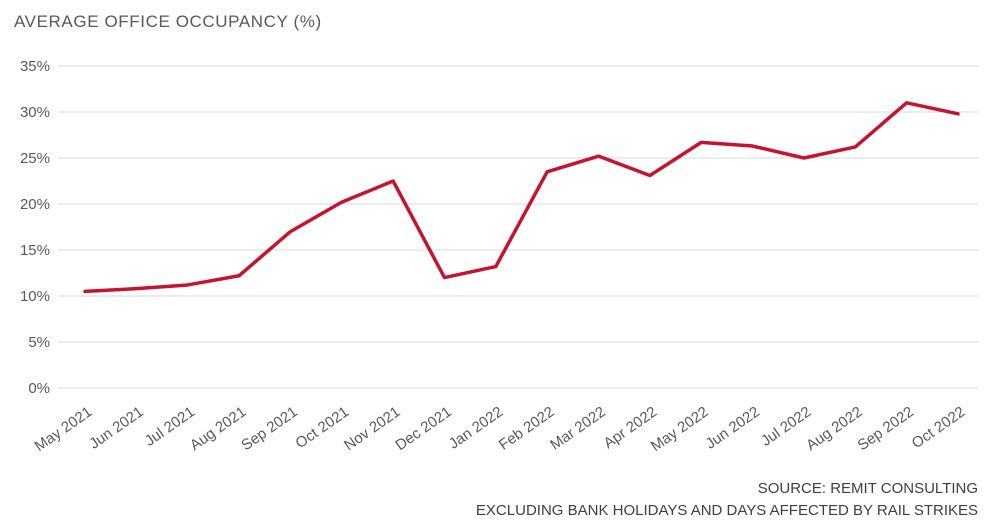 The width and height of the screenshot is (1000, 528). What do you see at coordinates (886, 428) in the screenshot?
I see `x-tick-label: Sep 2022` at bounding box center [886, 428].